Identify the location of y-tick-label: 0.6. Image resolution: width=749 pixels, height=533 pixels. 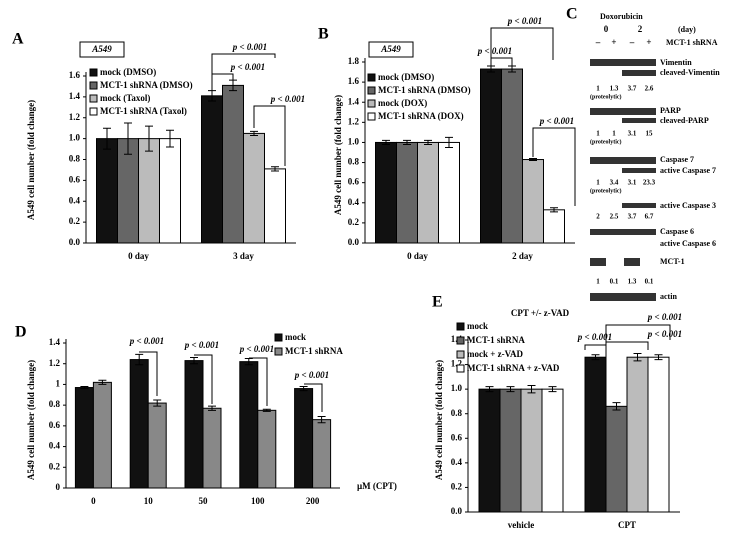
(55, 425).